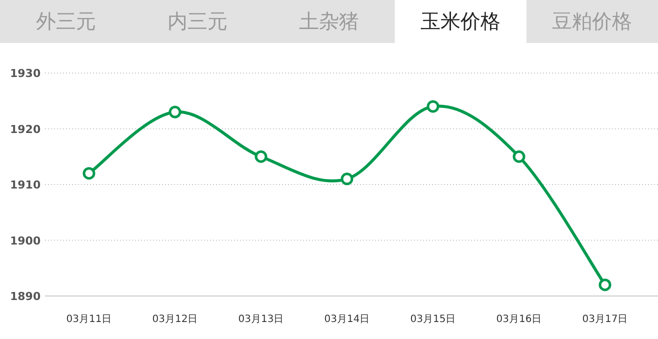 The height and width of the screenshot is (339, 658). Describe the element at coordinates (347, 319) in the screenshot. I see `x-tick-label: 03月14日` at that location.